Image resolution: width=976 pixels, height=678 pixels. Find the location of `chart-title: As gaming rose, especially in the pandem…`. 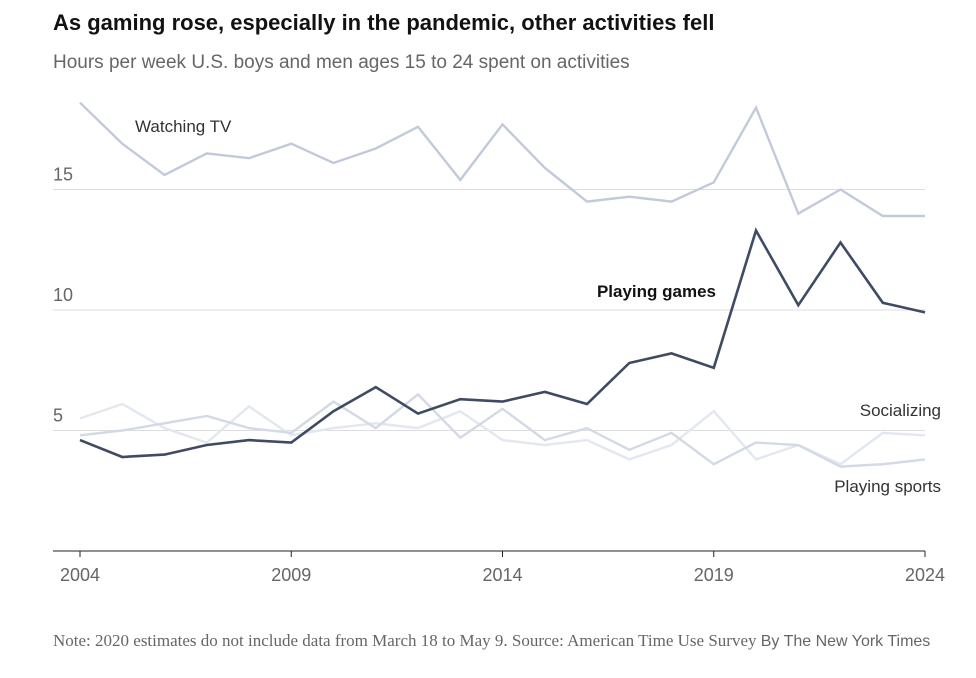

chart-title: As gaming rose, especially in the pandem… is located at coordinates (384, 22).